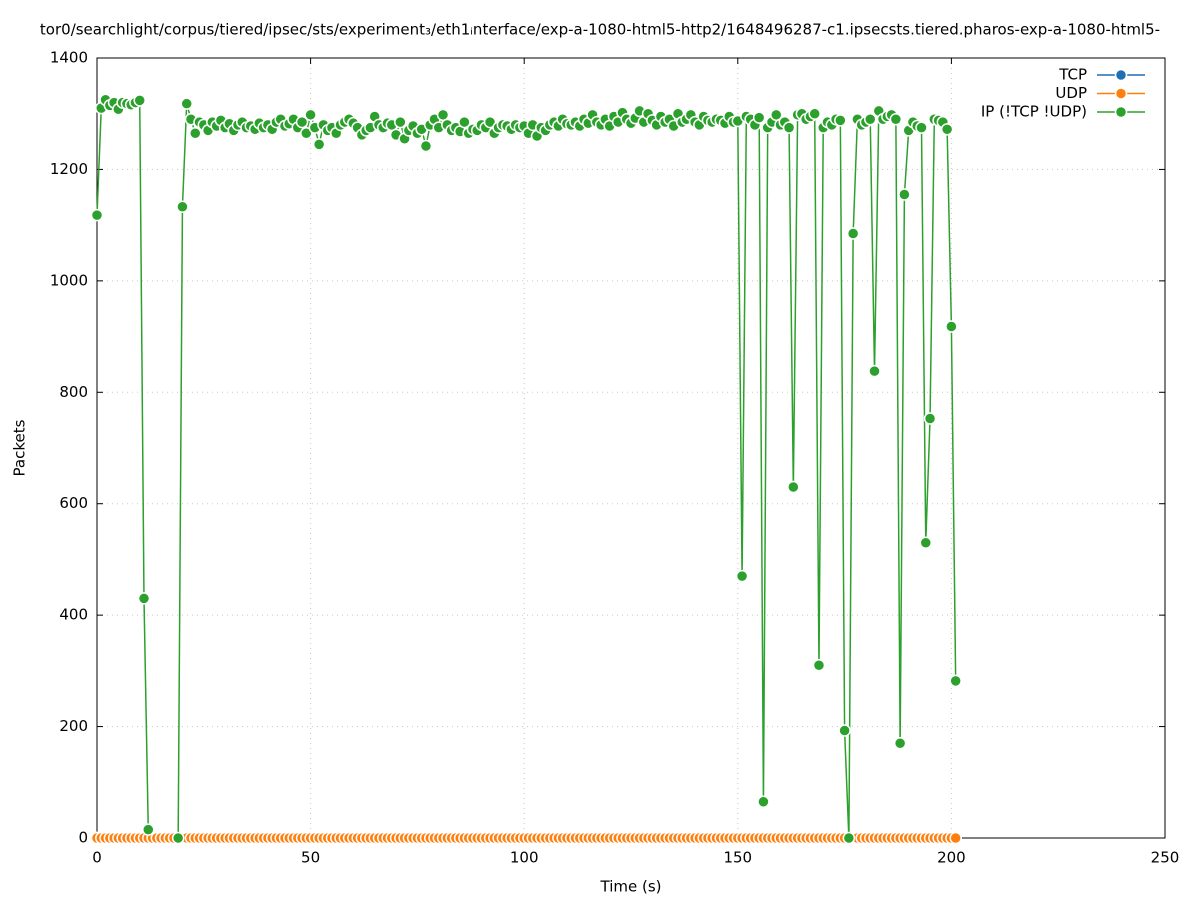 This screenshot has width=1197, height=900. I want to click on legend-label: UDP, so click(1071, 93).